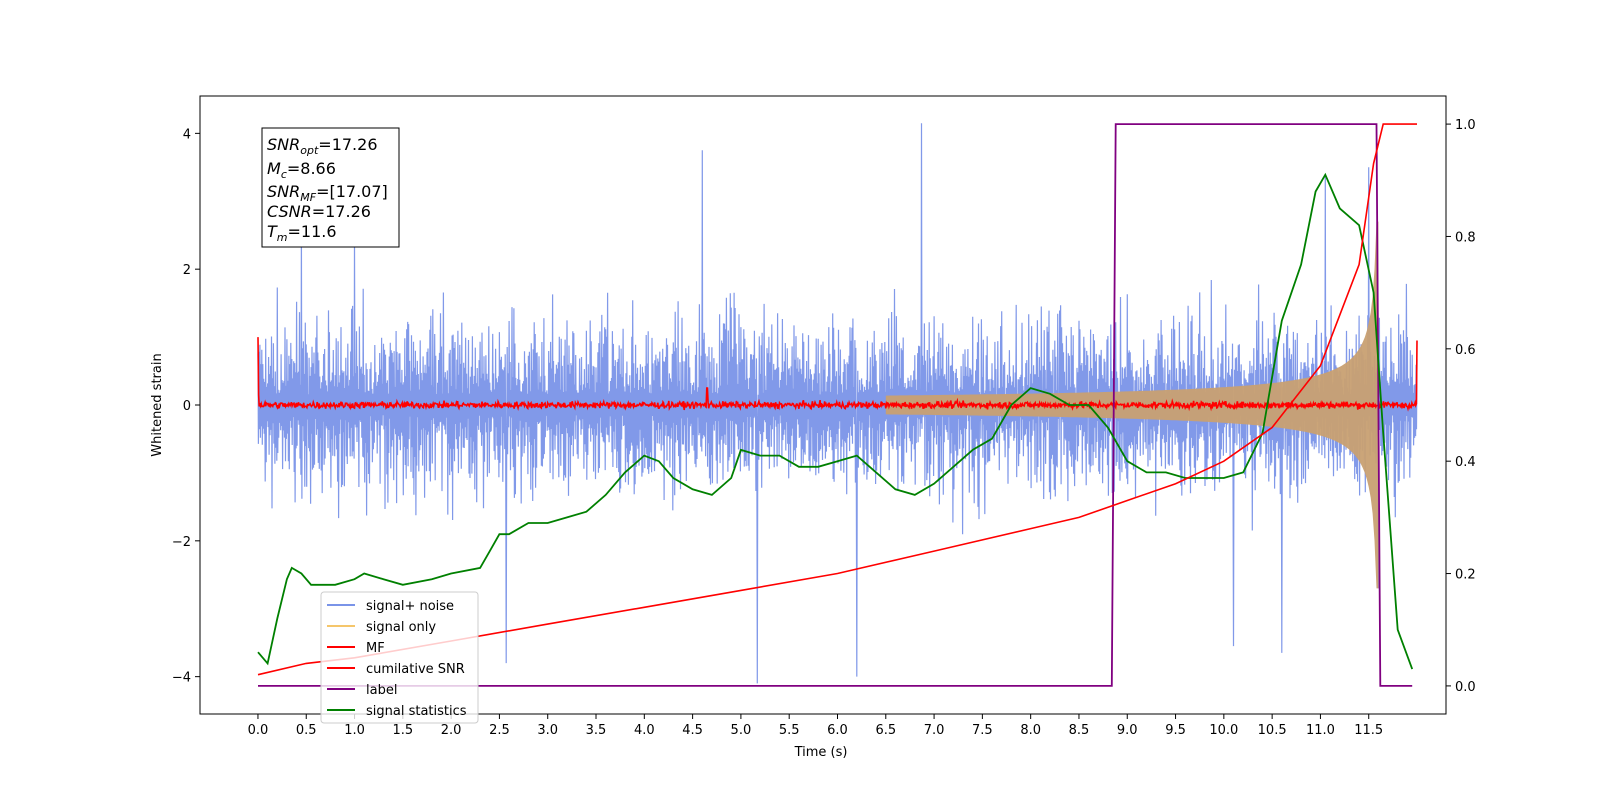 The height and width of the screenshot is (800, 1600). Describe the element at coordinates (644, 730) in the screenshot. I see `x-tick-label: 4.0` at that location.